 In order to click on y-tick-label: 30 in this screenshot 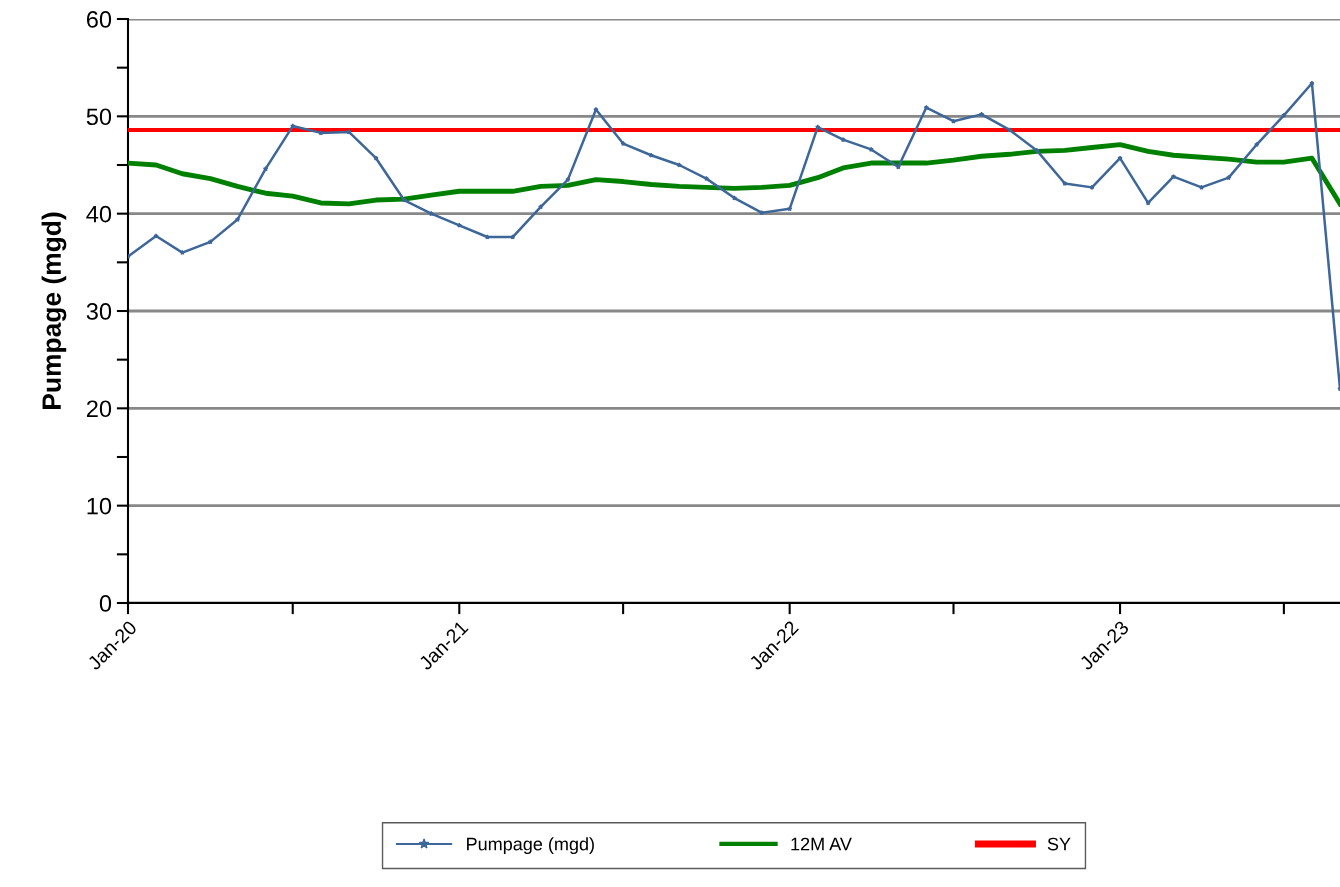, I will do `click(99, 311)`.